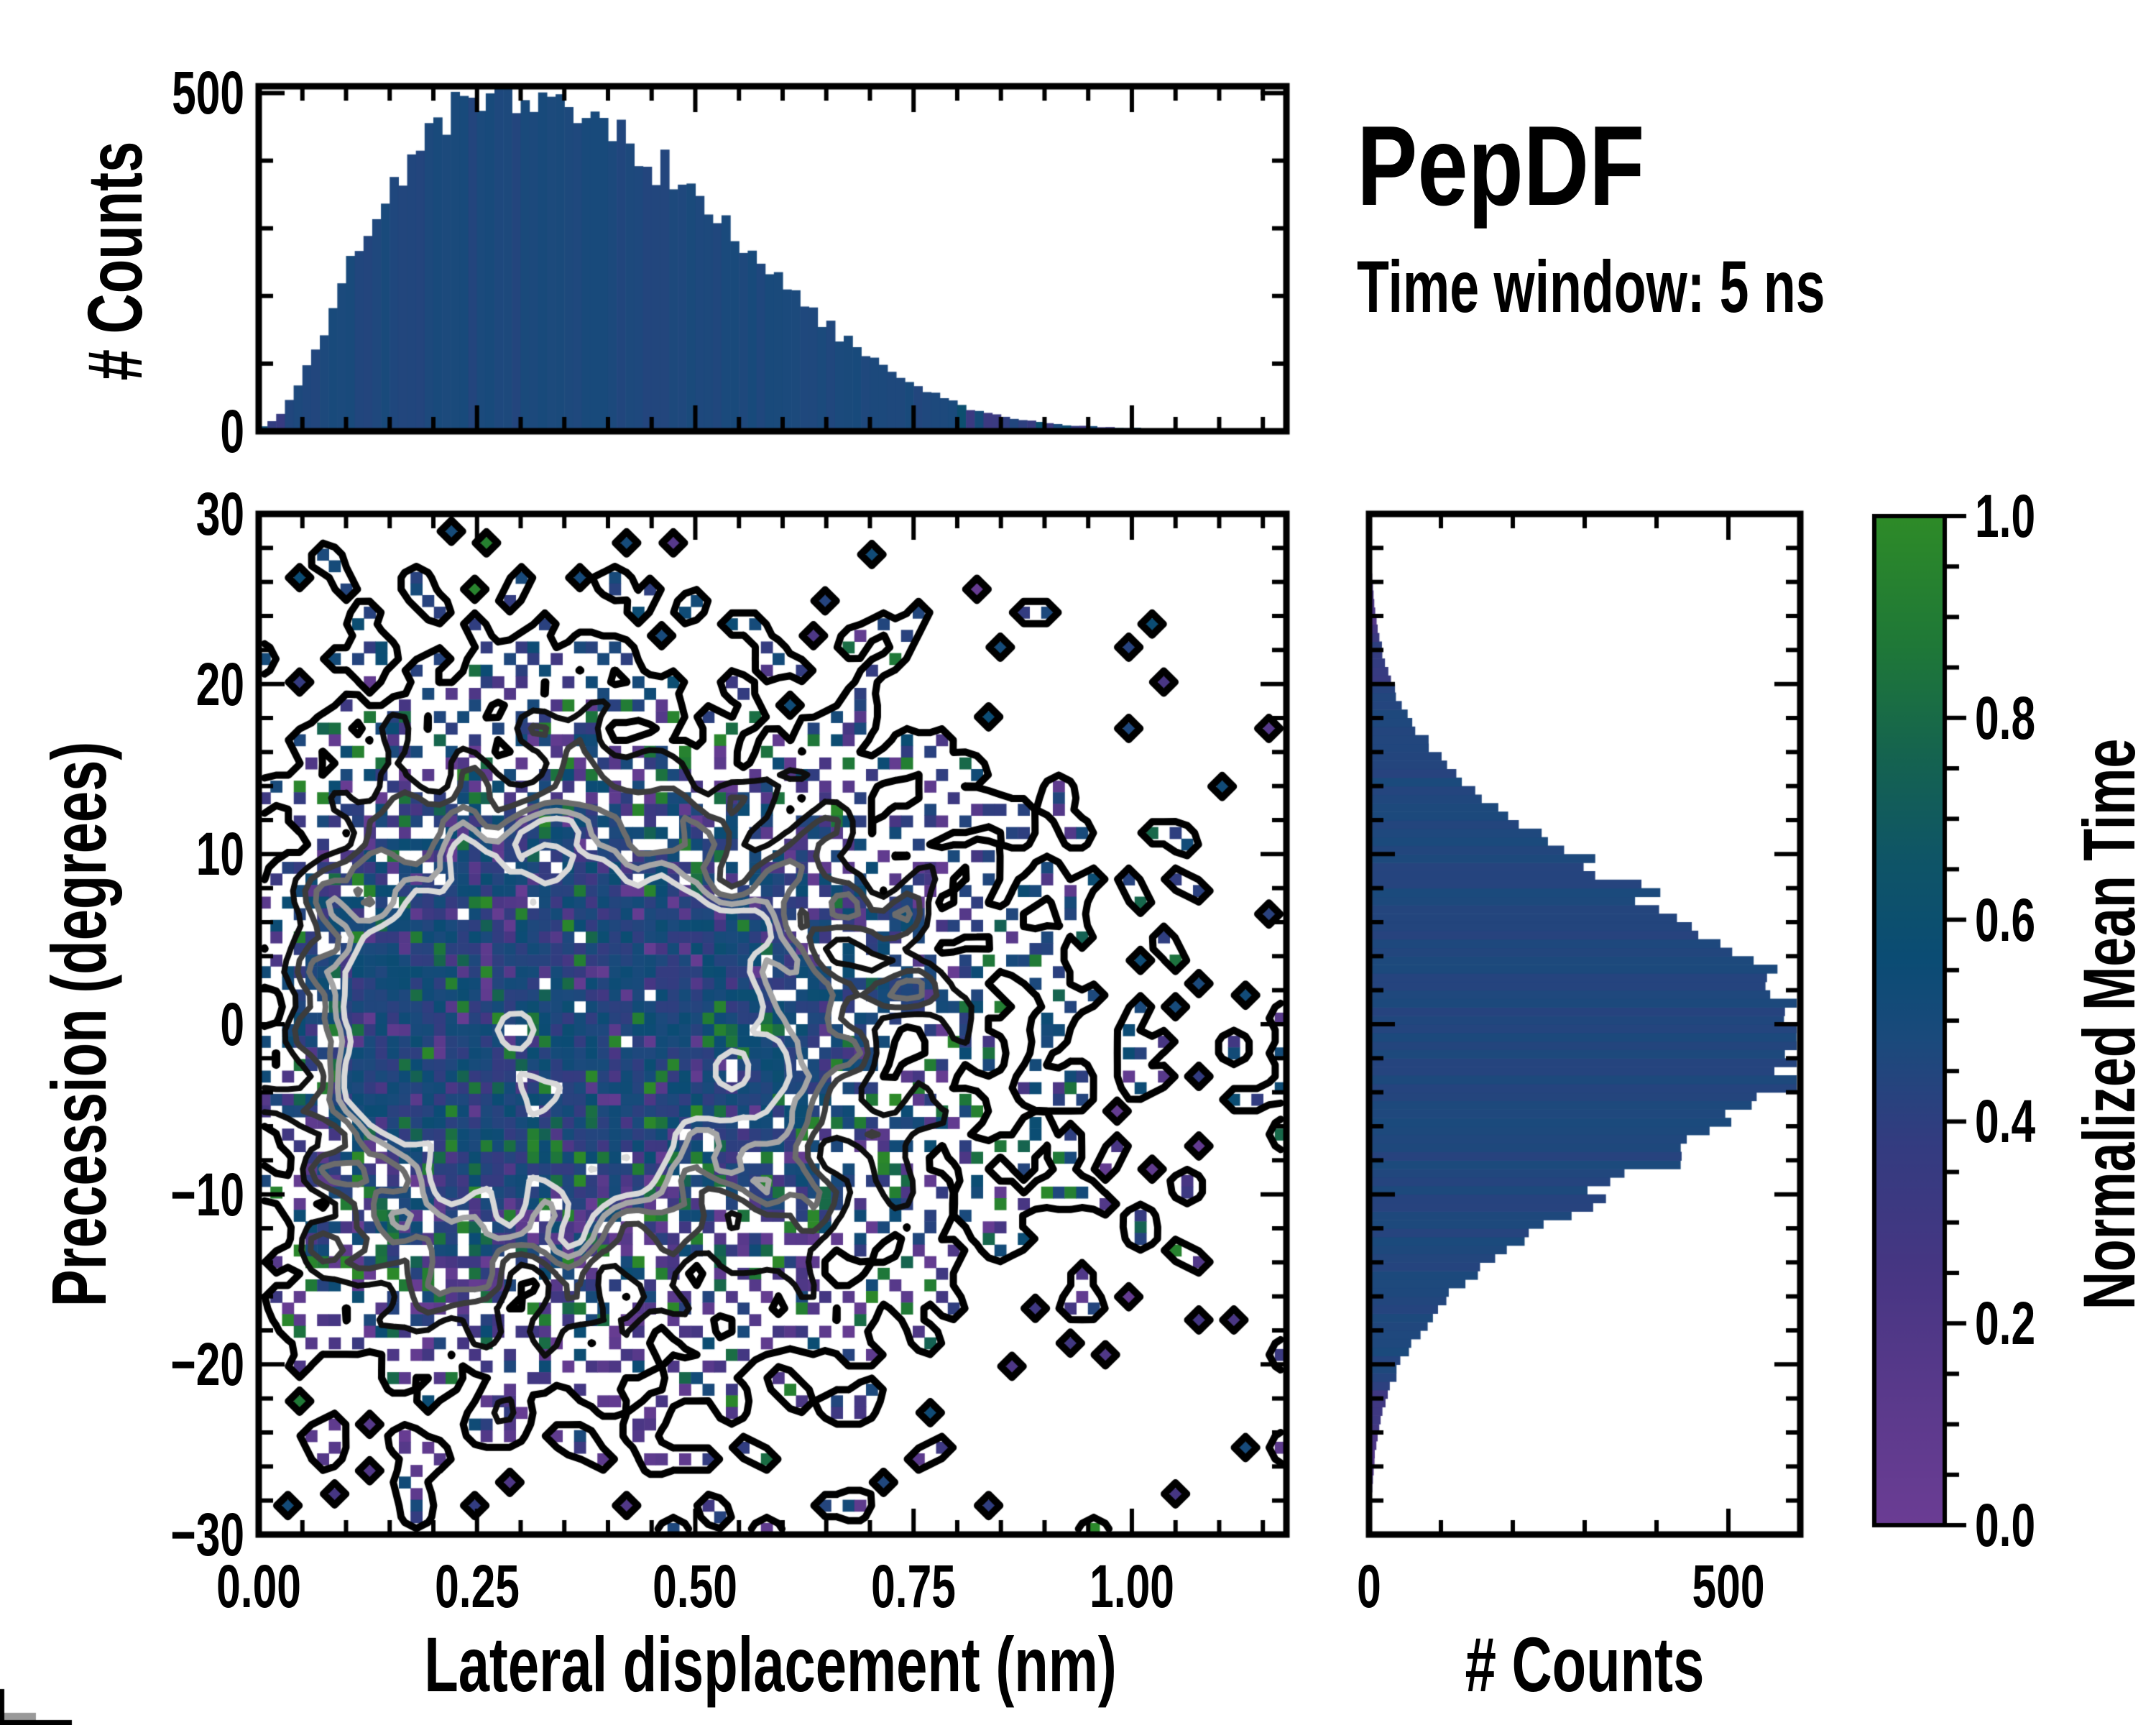 This screenshot has width=2156, height=1725. I want to click on colorbar-tick-label-text: 1.0, so click(2005, 516).